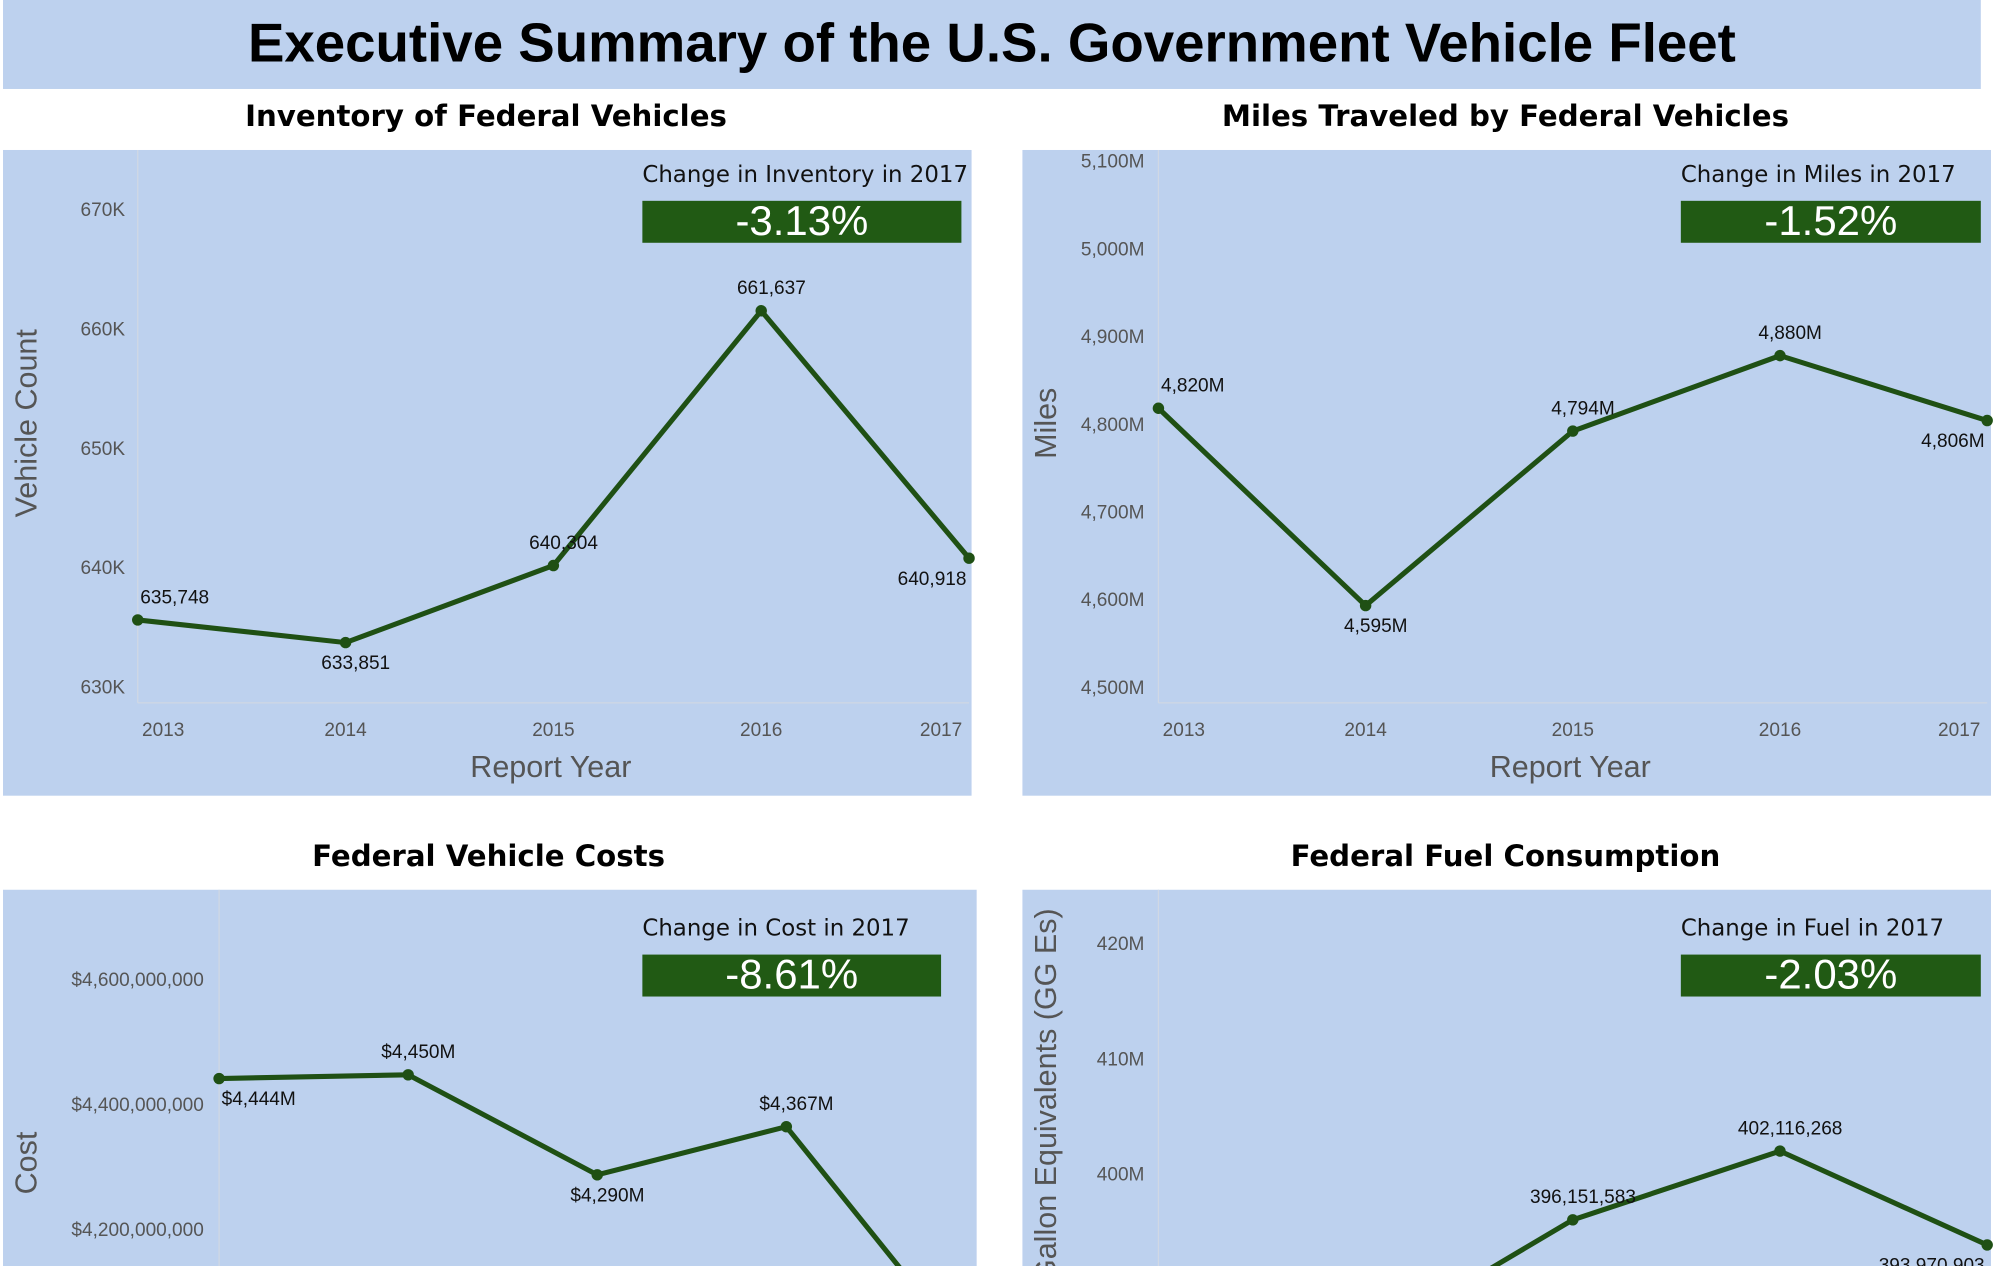 The height and width of the screenshot is (1266, 1994). I want to click on value-label: 396,151,583, so click(1583, 1197).